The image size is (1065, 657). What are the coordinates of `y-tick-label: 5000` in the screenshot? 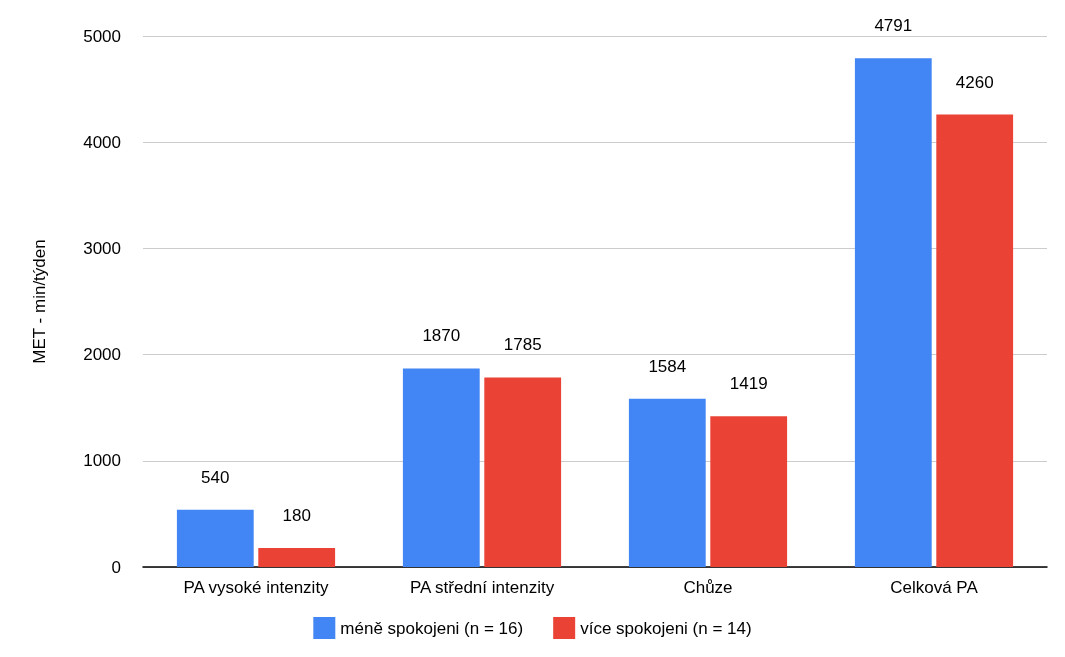 It's located at (102, 36).